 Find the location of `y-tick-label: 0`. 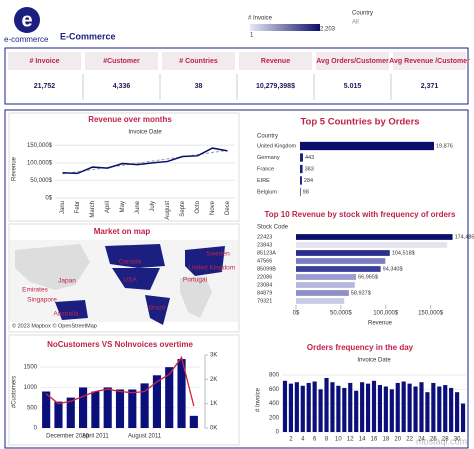

y-tick-label: 0 is located at coordinates (36, 429).